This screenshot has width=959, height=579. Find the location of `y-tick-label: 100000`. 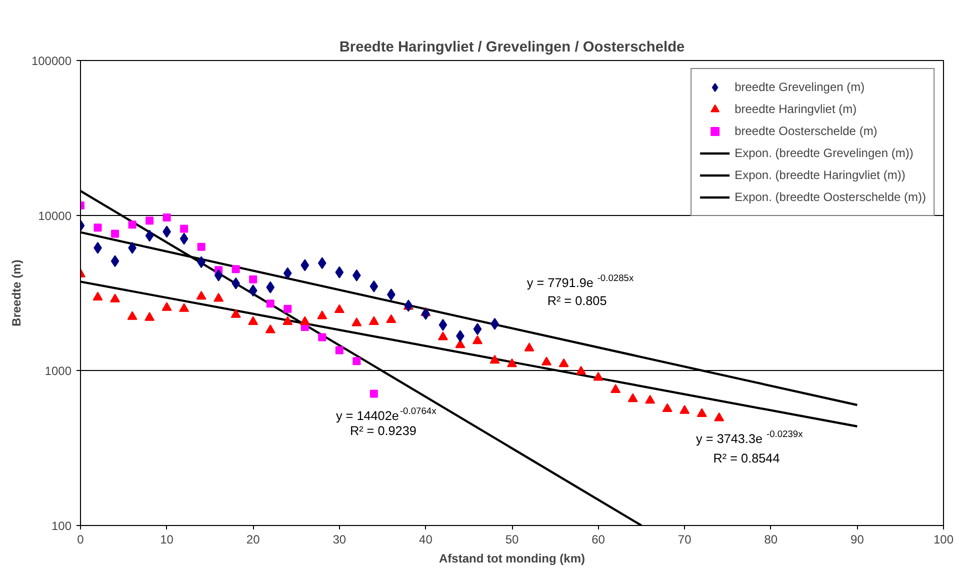

y-tick-label: 100000 is located at coordinates (51, 61).